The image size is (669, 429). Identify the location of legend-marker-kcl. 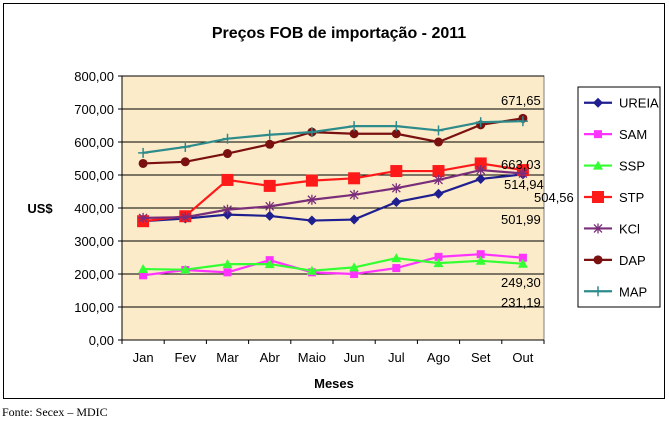
(598, 228).